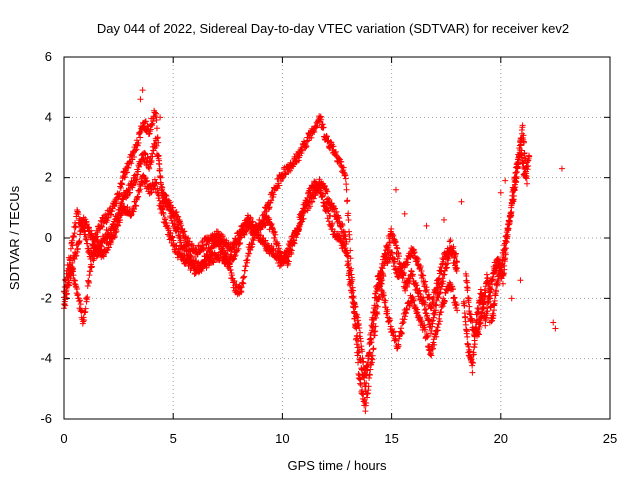  I want to click on x-tick-labels: 0 5 10 15 20 25, so click(338, 438).